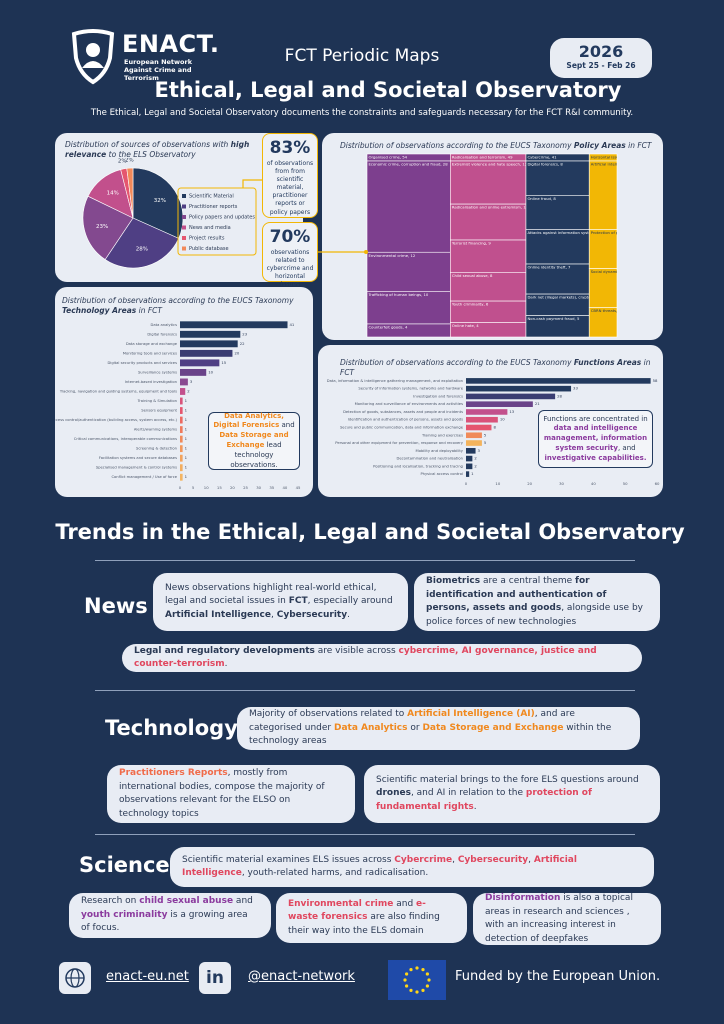 The image size is (724, 1024). I want to click on cell-label: Online identity theft, 7, so click(549, 267).